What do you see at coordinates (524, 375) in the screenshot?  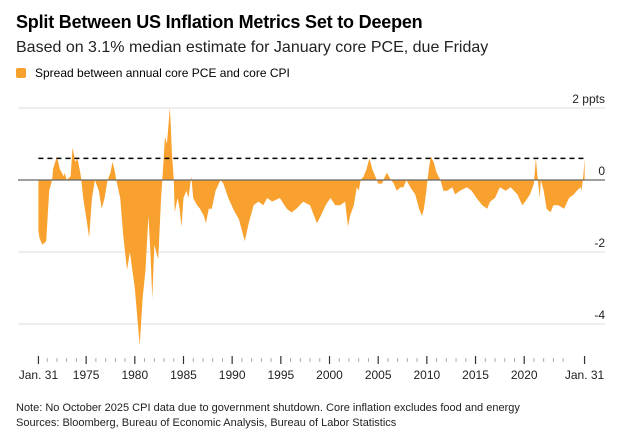 I see `x-tick-label: 2020` at bounding box center [524, 375].